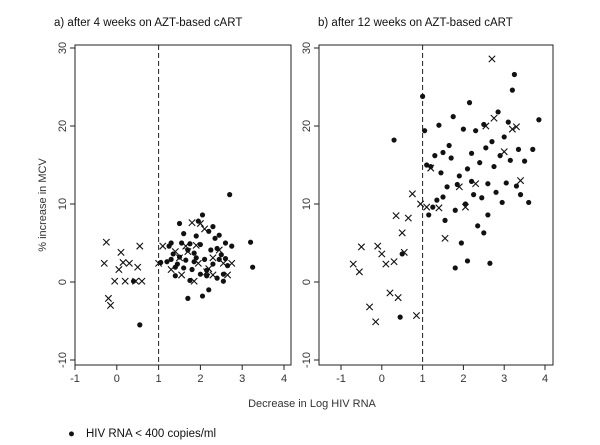  I want to click on panel-a-x-tick-label: 0, so click(117, 379).